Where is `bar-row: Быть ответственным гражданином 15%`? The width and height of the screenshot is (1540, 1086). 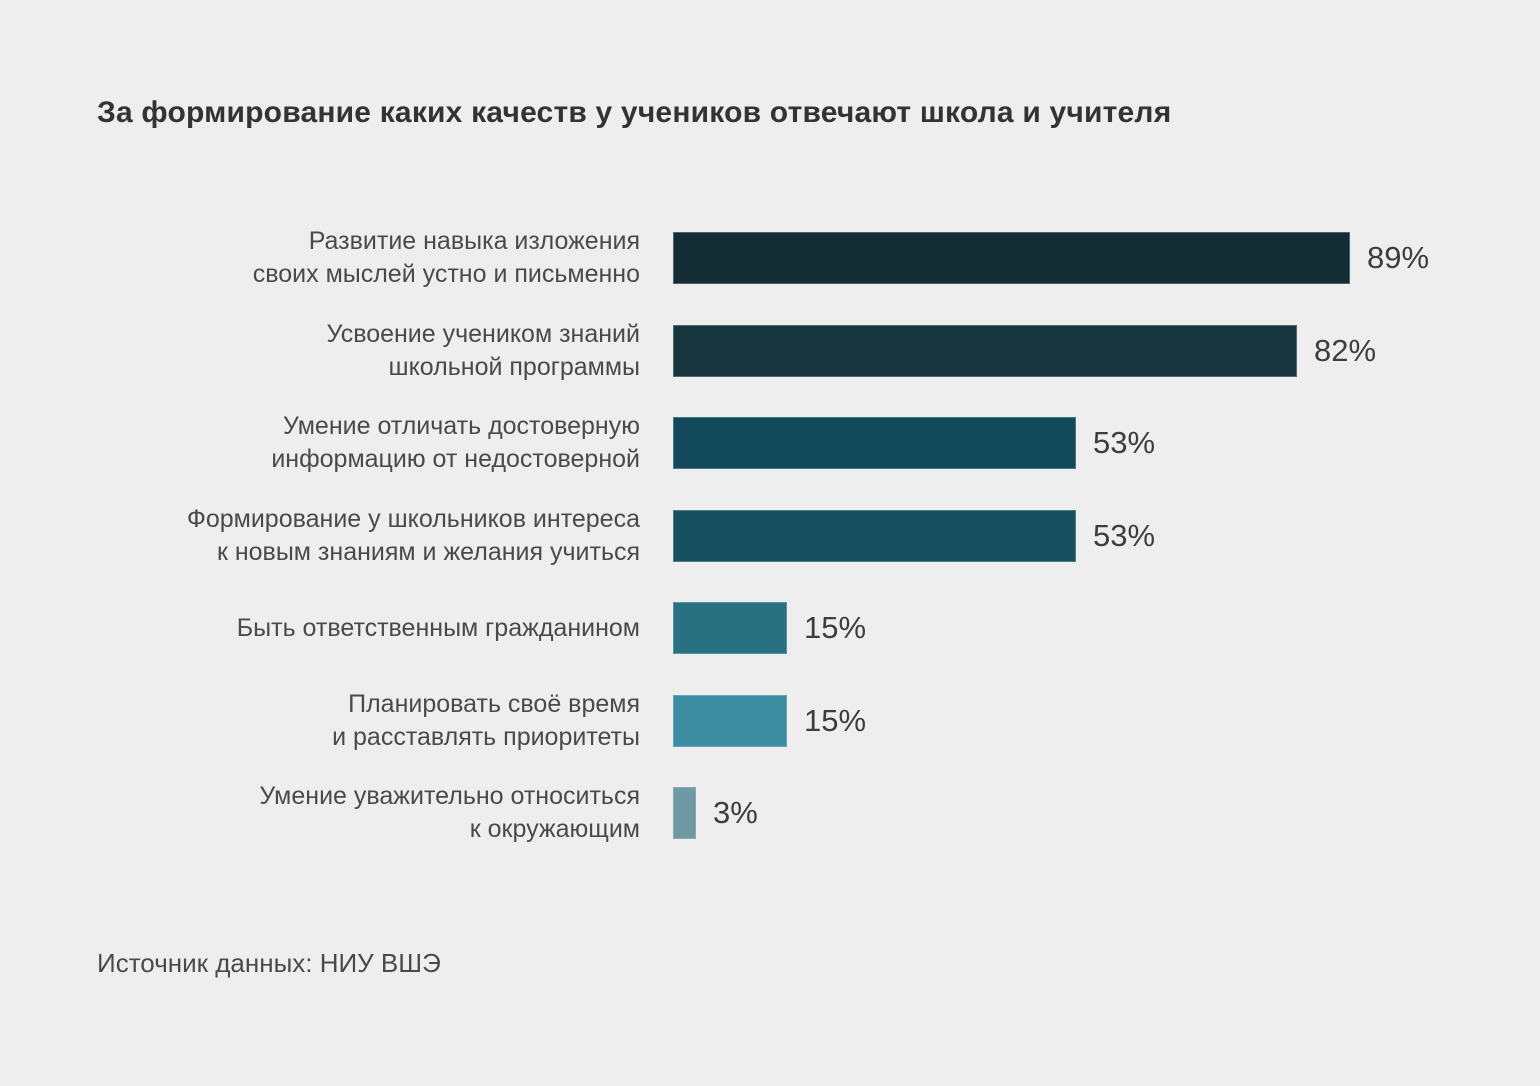 bar-row: Быть ответственным гражданином 15% is located at coordinates (770, 628).